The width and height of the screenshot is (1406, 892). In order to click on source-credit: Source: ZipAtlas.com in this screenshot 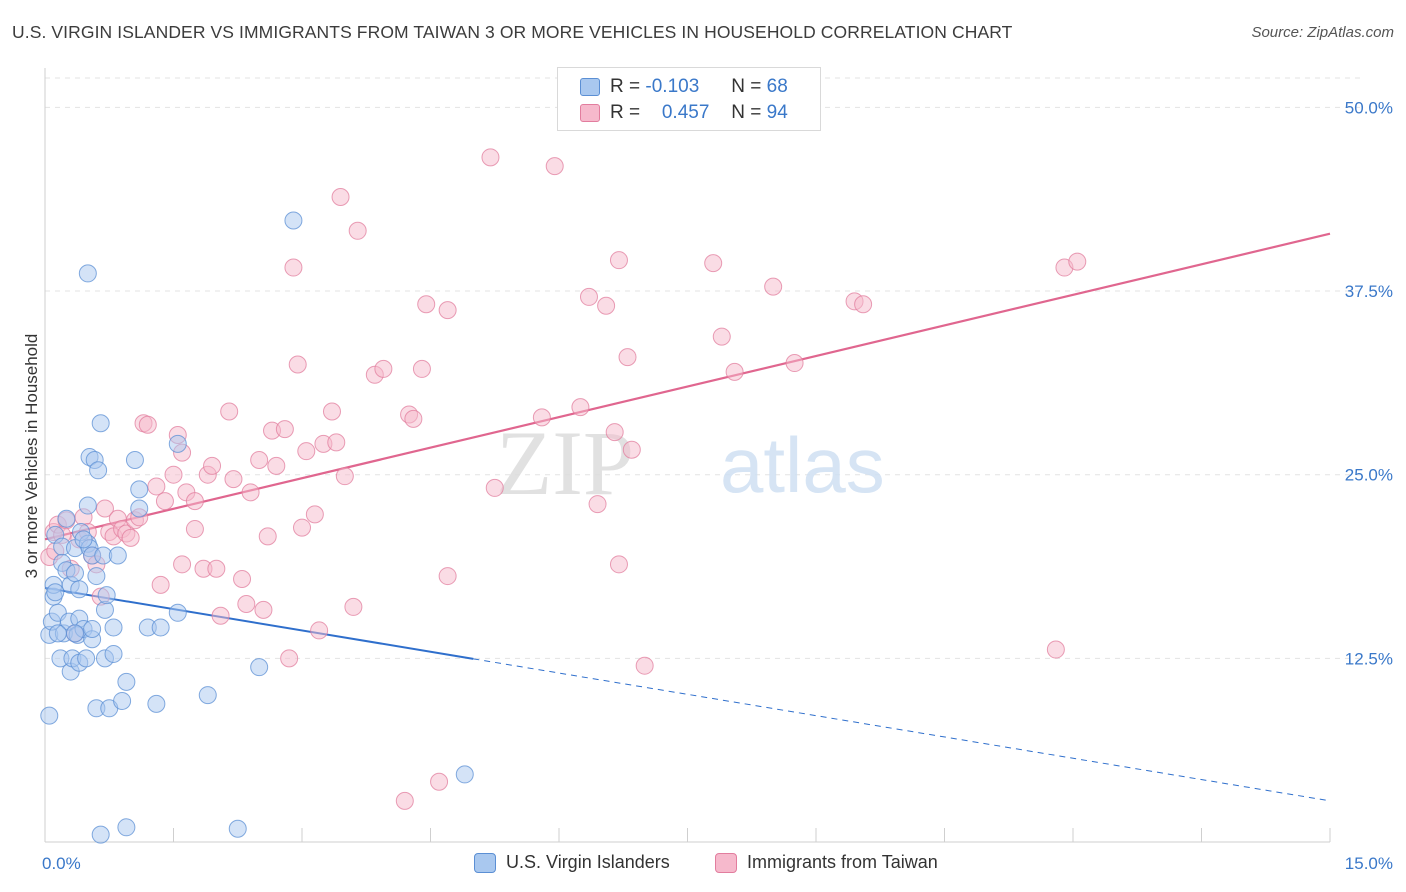, I will do `click(1322, 32)`.